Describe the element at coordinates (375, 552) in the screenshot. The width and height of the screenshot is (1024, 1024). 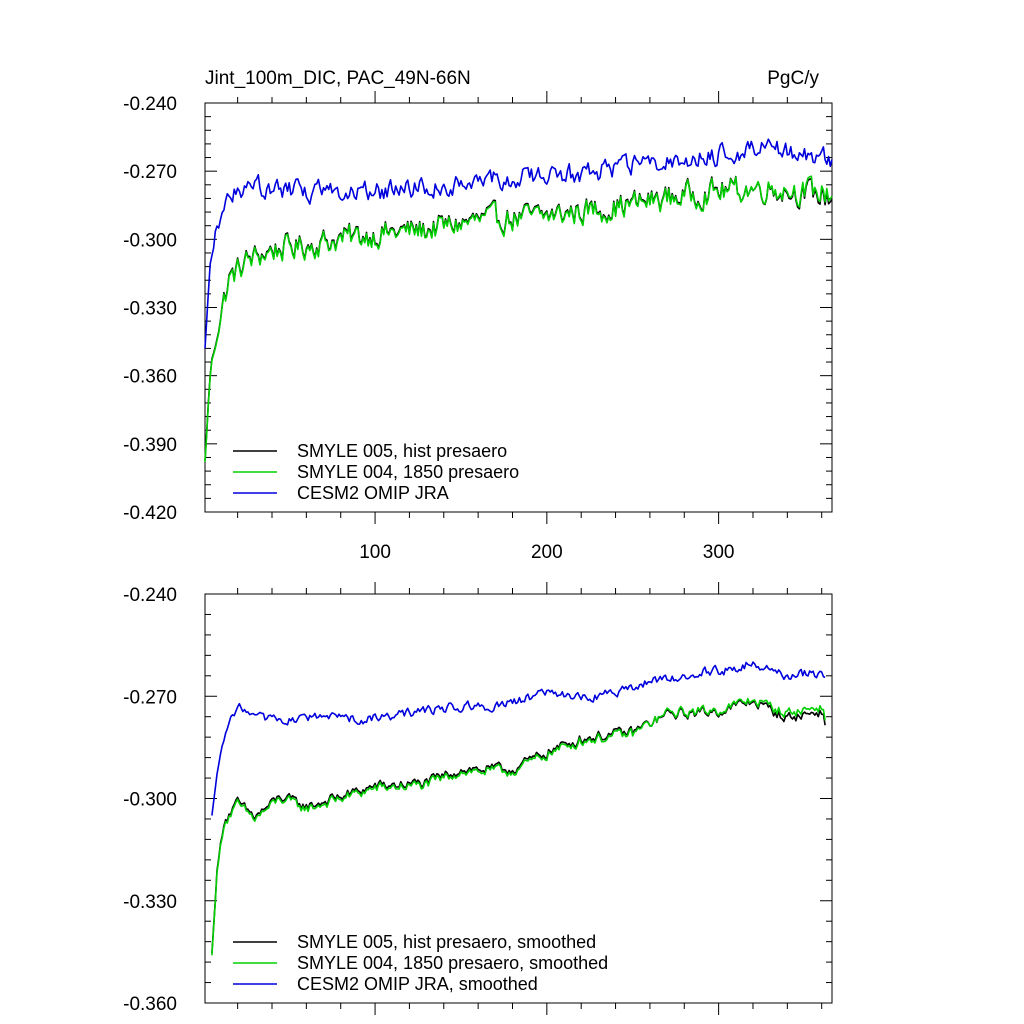
I see `xtick-label: 100` at that location.